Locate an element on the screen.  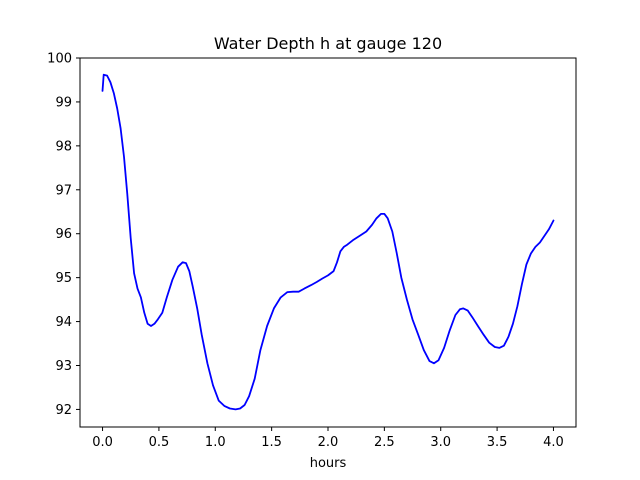
x-tick-label: 3.0 is located at coordinates (440, 442).